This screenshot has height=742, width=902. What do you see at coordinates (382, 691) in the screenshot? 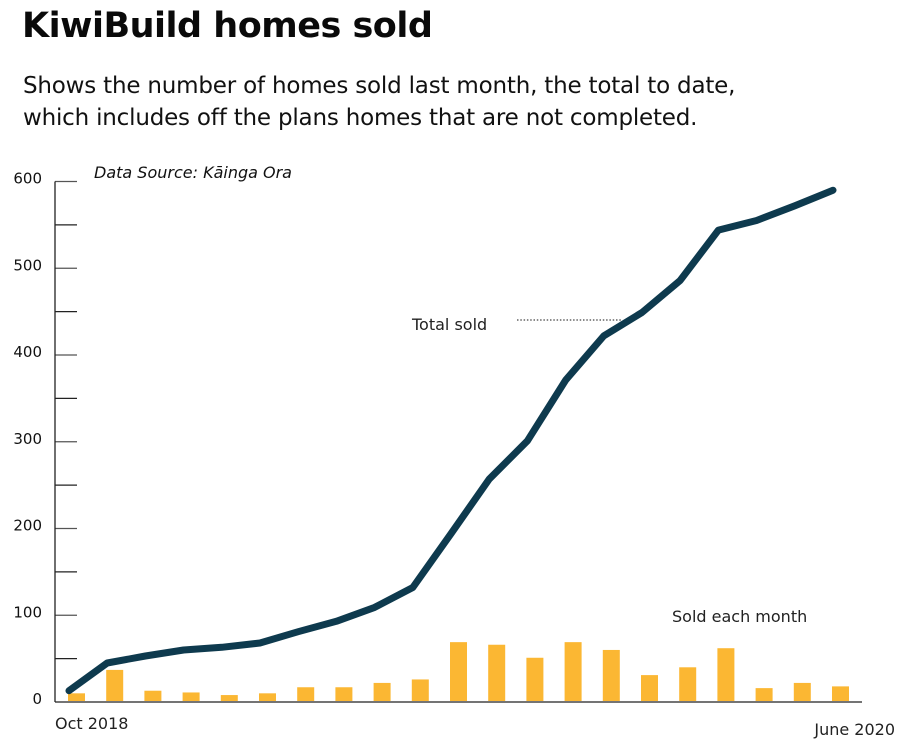
I see `bar-jun-2019` at bounding box center [382, 691].